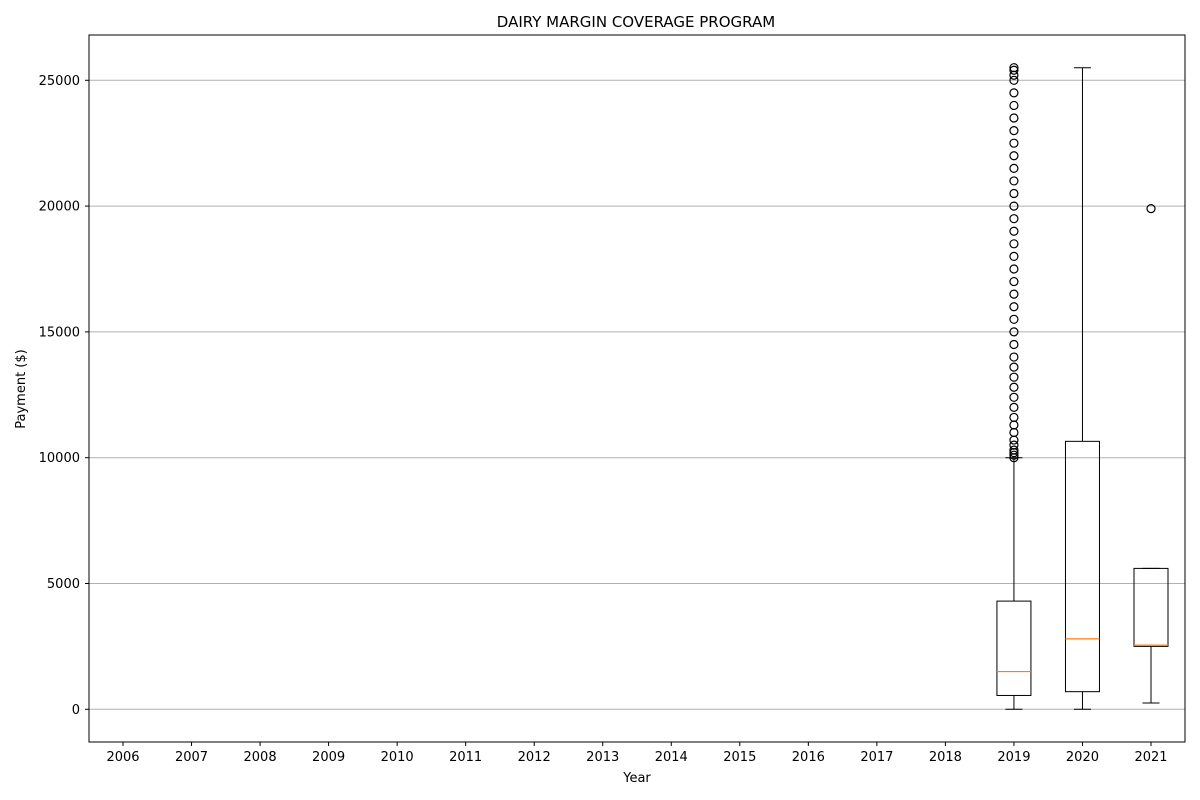 This screenshot has height=800, width=1200. What do you see at coordinates (64, 396) in the screenshot?
I see `y-axis-ticks: 0 5000 10000 15000 20000 25000` at bounding box center [64, 396].